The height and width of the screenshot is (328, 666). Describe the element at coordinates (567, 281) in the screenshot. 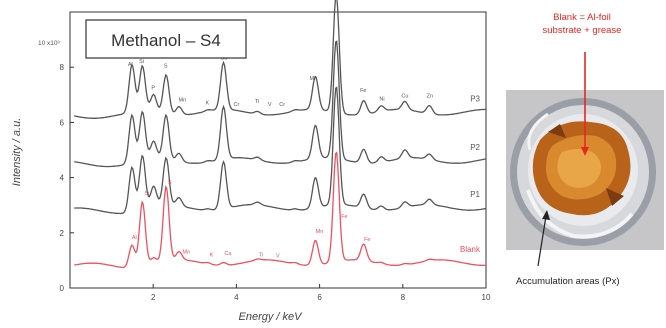

I see `accumulation-note: Accumulation areas (Px)` at that location.